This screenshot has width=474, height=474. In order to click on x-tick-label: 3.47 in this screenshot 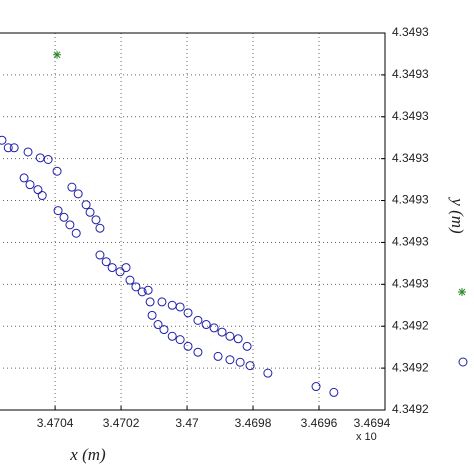, I will do `click(187, 423)`.